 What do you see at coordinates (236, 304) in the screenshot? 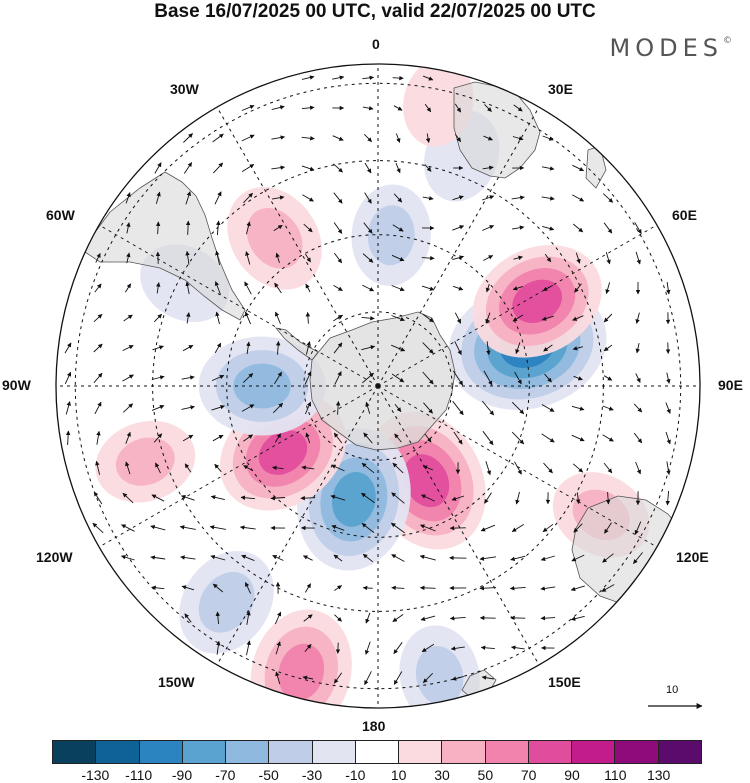
I see `meridian-line` at bounding box center [236, 304].